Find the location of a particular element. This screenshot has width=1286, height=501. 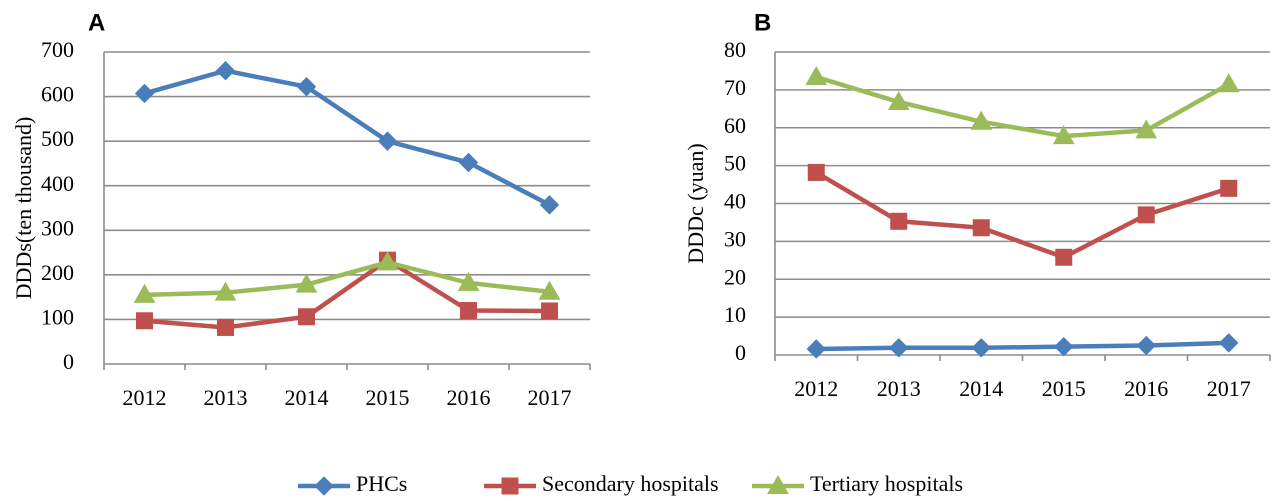

panel-a-y-tick-label: 0 is located at coordinates (68, 361).